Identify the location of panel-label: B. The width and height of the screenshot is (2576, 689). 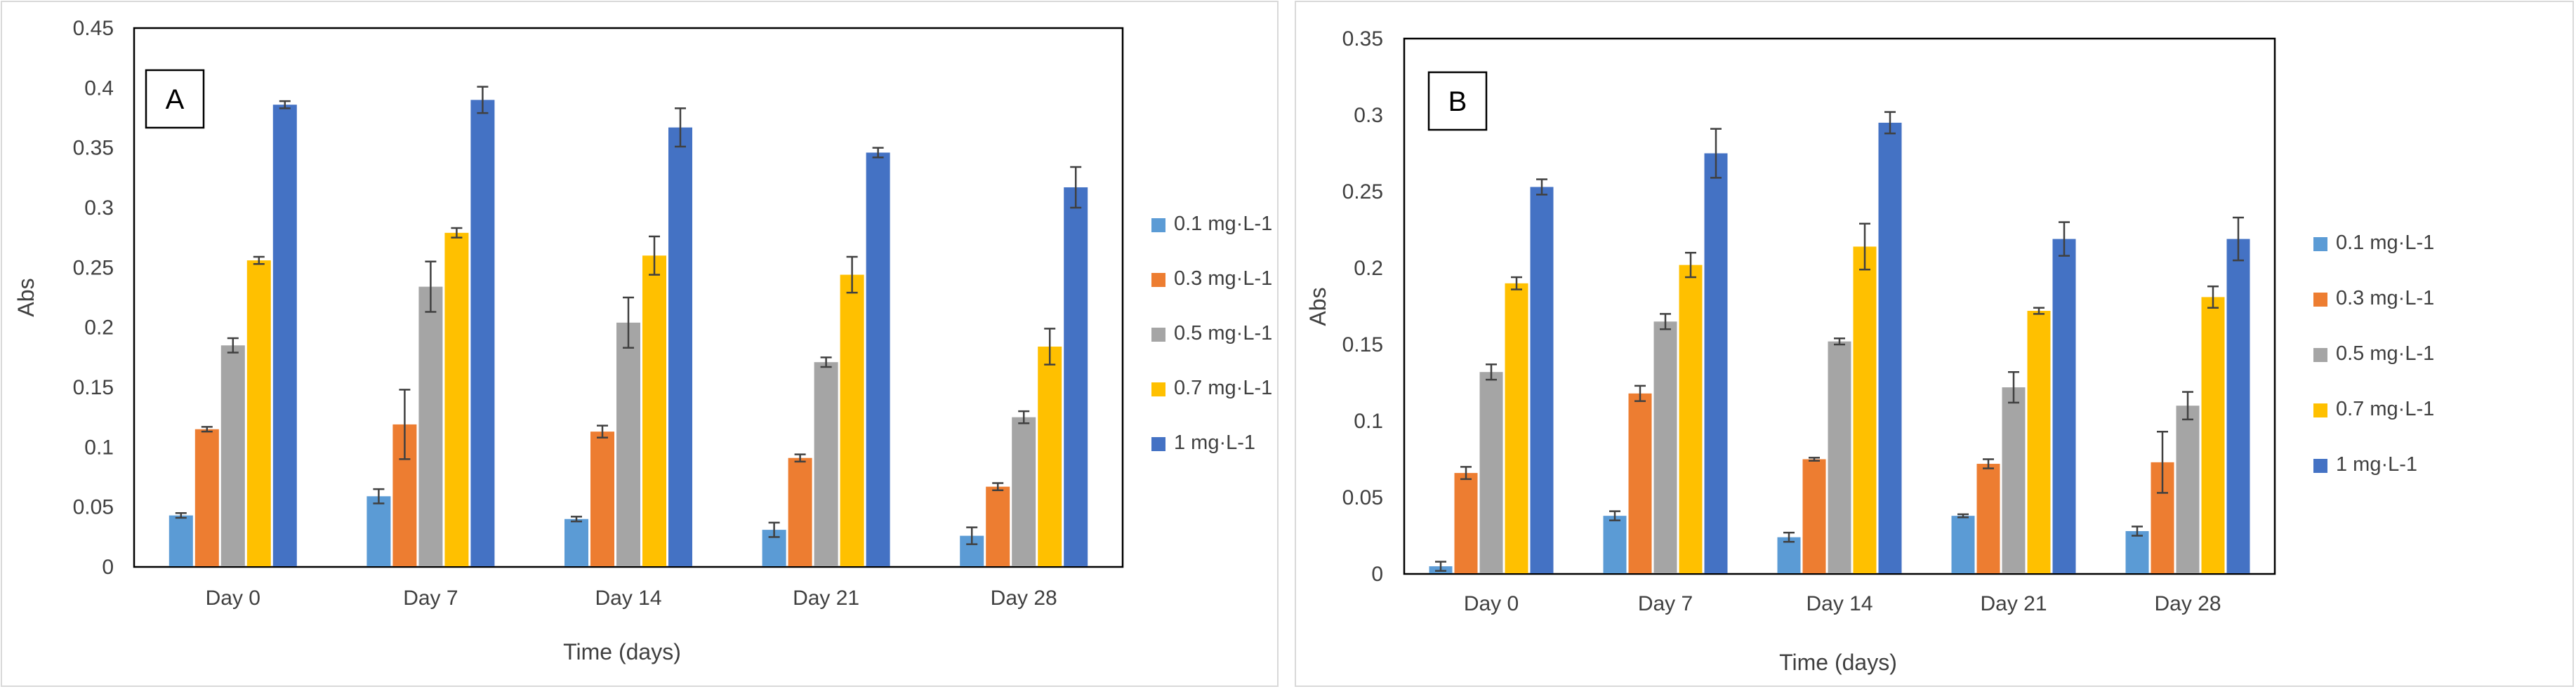
(1457, 101).